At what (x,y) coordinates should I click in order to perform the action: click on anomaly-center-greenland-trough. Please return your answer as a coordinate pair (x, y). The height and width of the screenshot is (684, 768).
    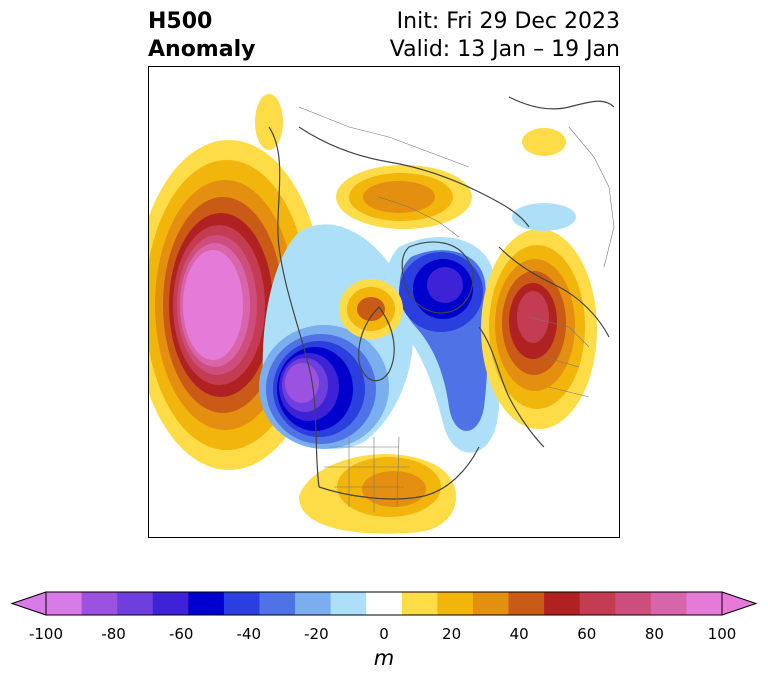
    Looking at the image, I should click on (443, 345).